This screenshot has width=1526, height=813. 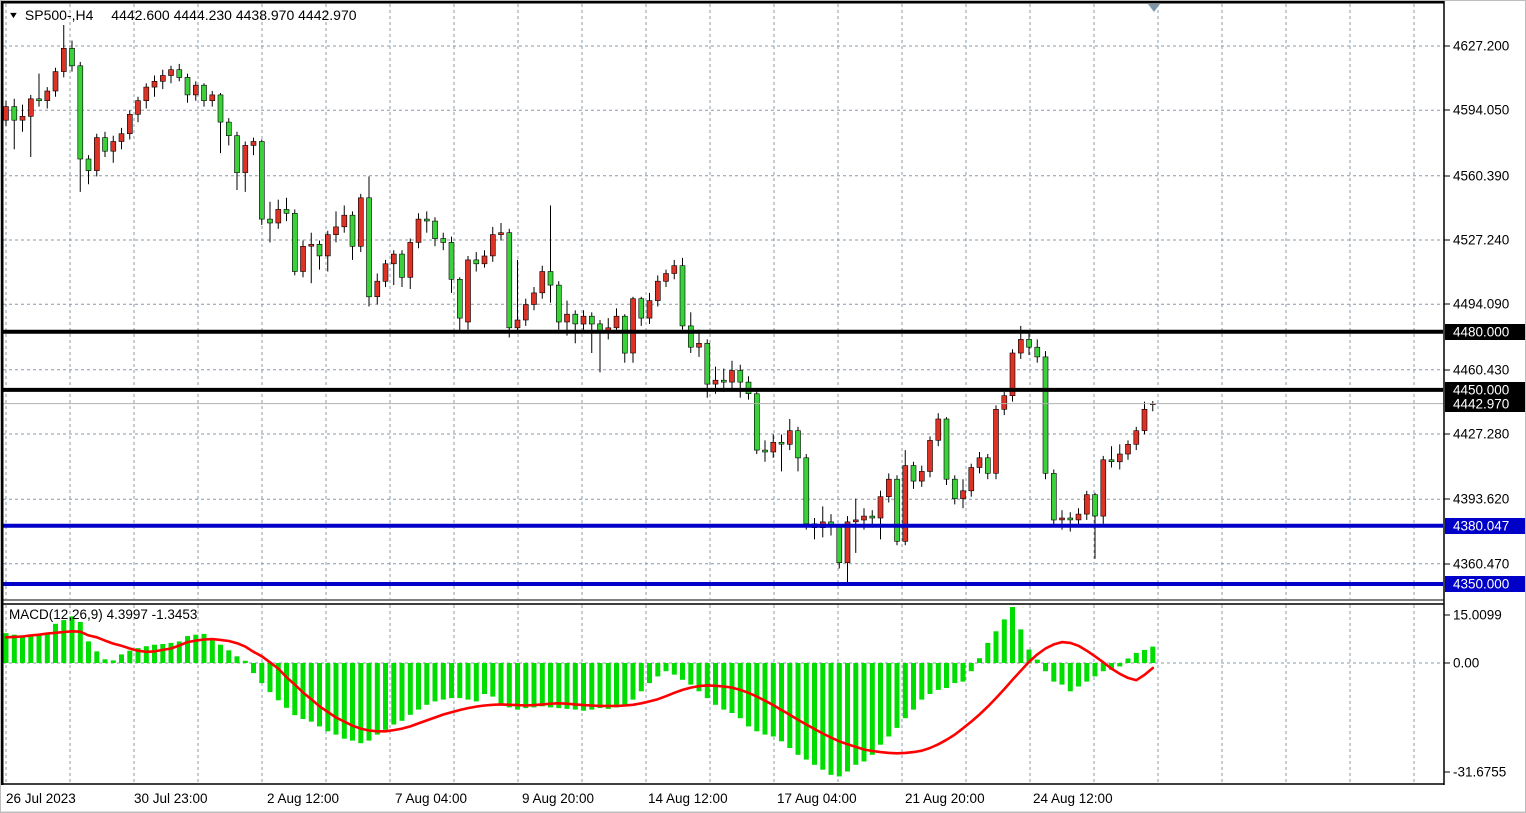 I want to click on chart-shift-marker-icon, so click(x=1154, y=8).